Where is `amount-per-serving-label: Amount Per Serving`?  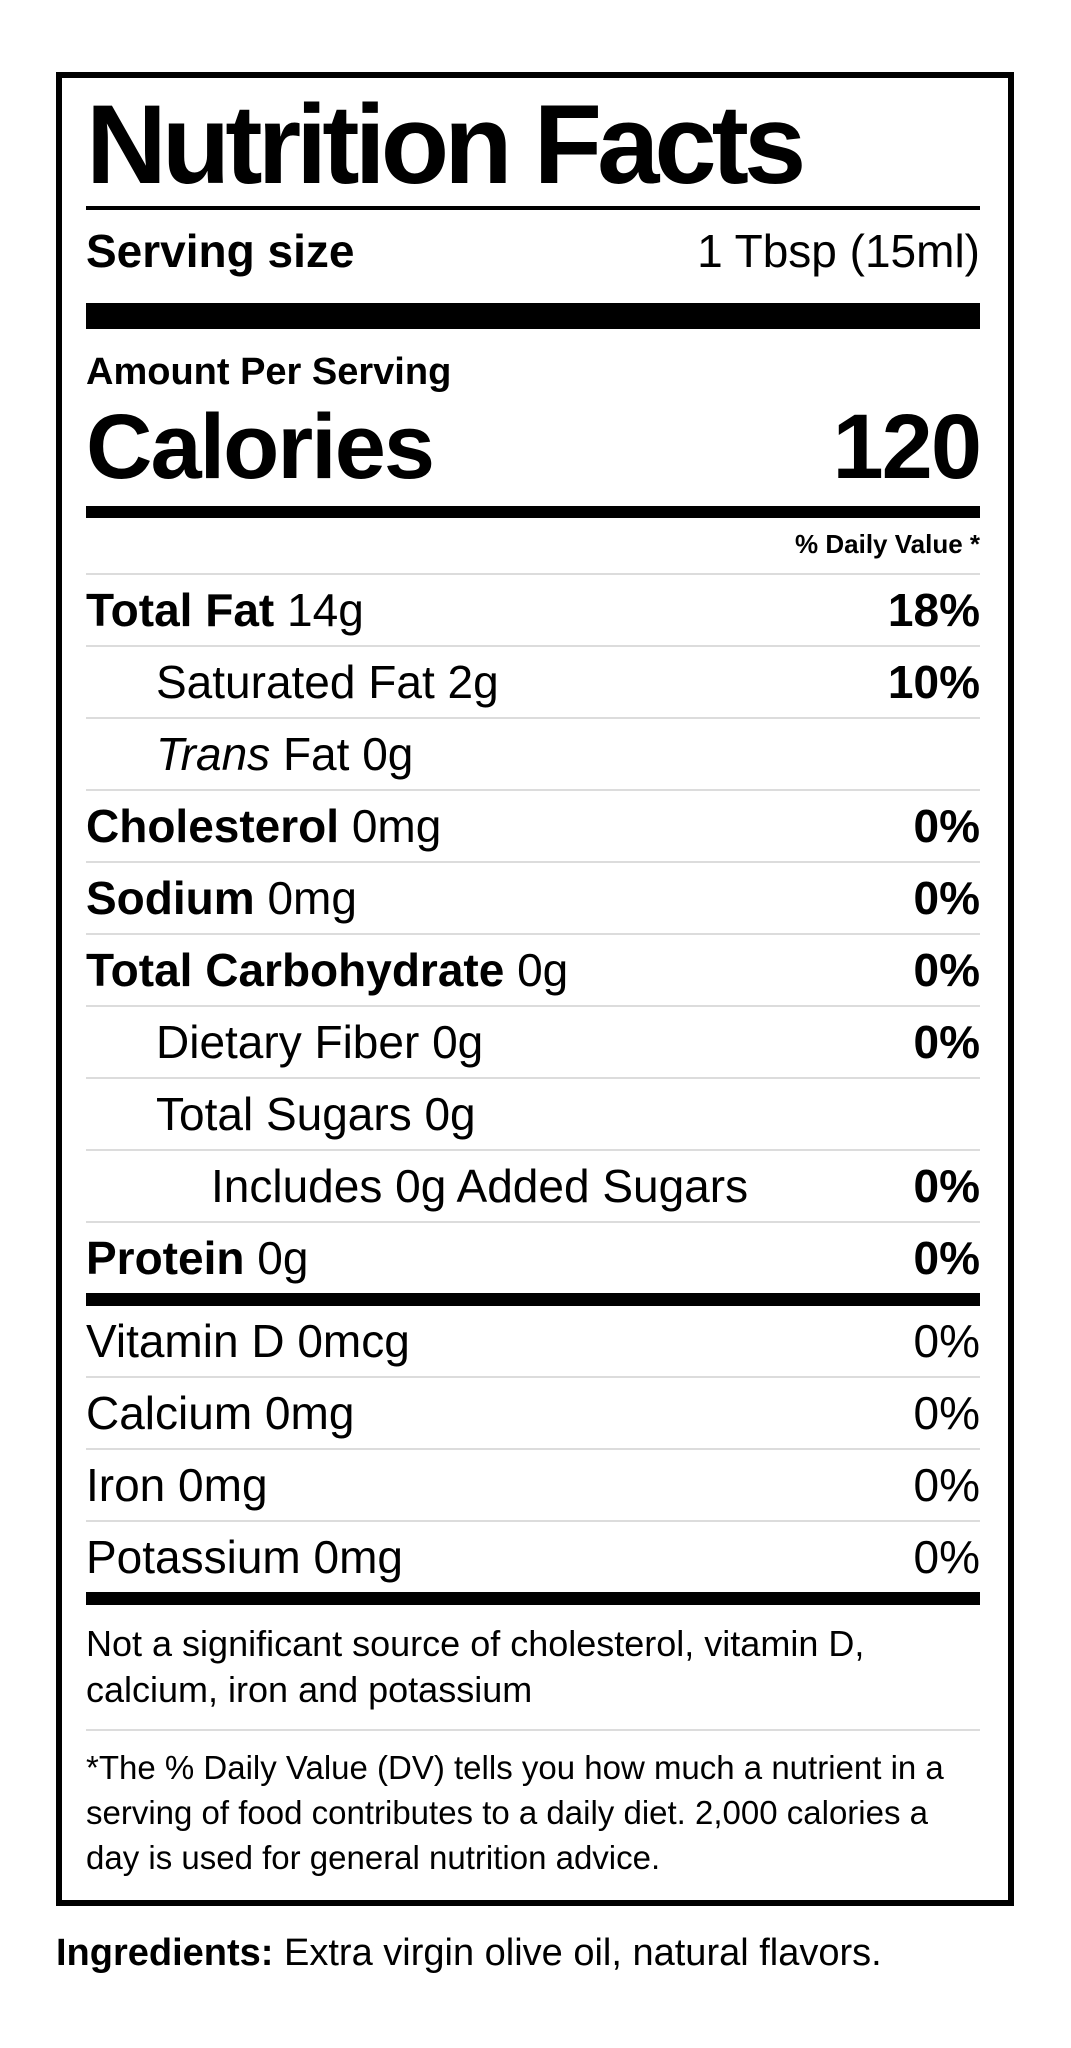 amount-per-serving-label: Amount Per Serving is located at coordinates (269, 371).